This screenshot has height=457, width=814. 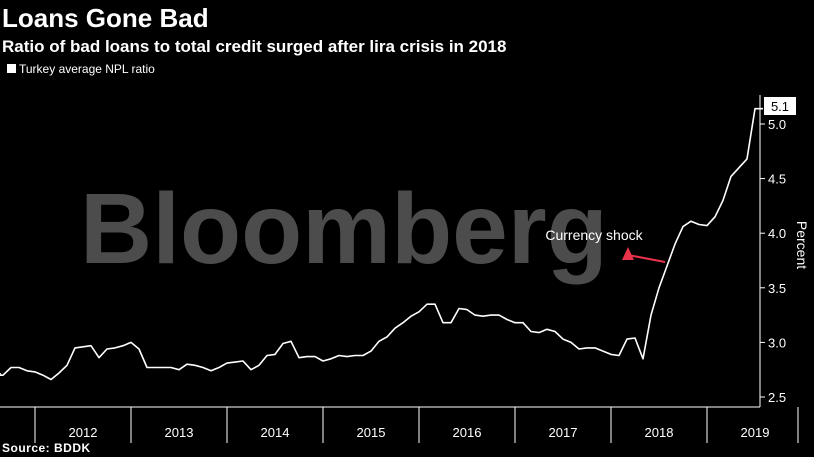 What do you see at coordinates (179, 432) in the screenshot?
I see `x-tick-label: 2013` at bounding box center [179, 432].